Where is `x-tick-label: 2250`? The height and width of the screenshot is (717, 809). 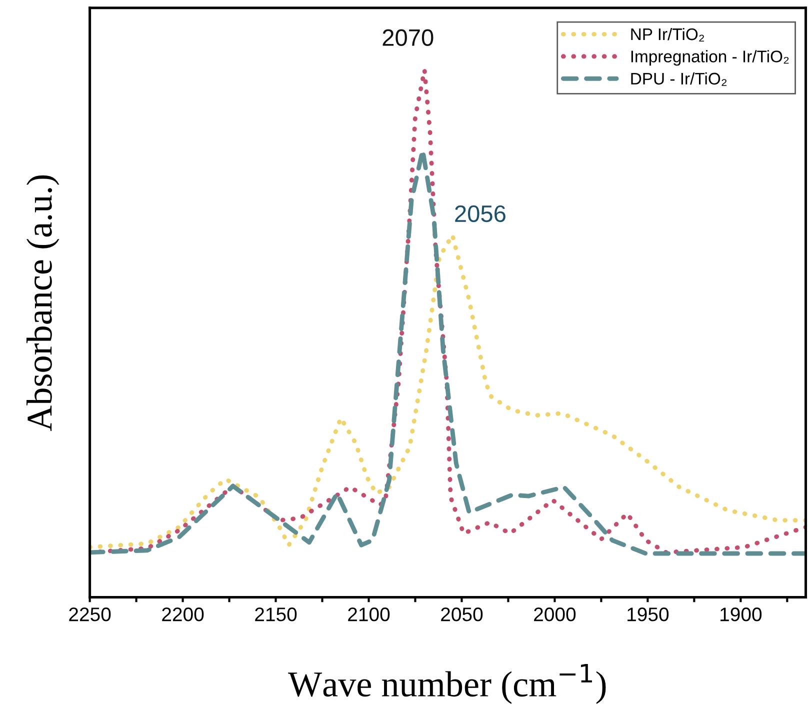
x-tick-label: 2250 is located at coordinates (90, 614).